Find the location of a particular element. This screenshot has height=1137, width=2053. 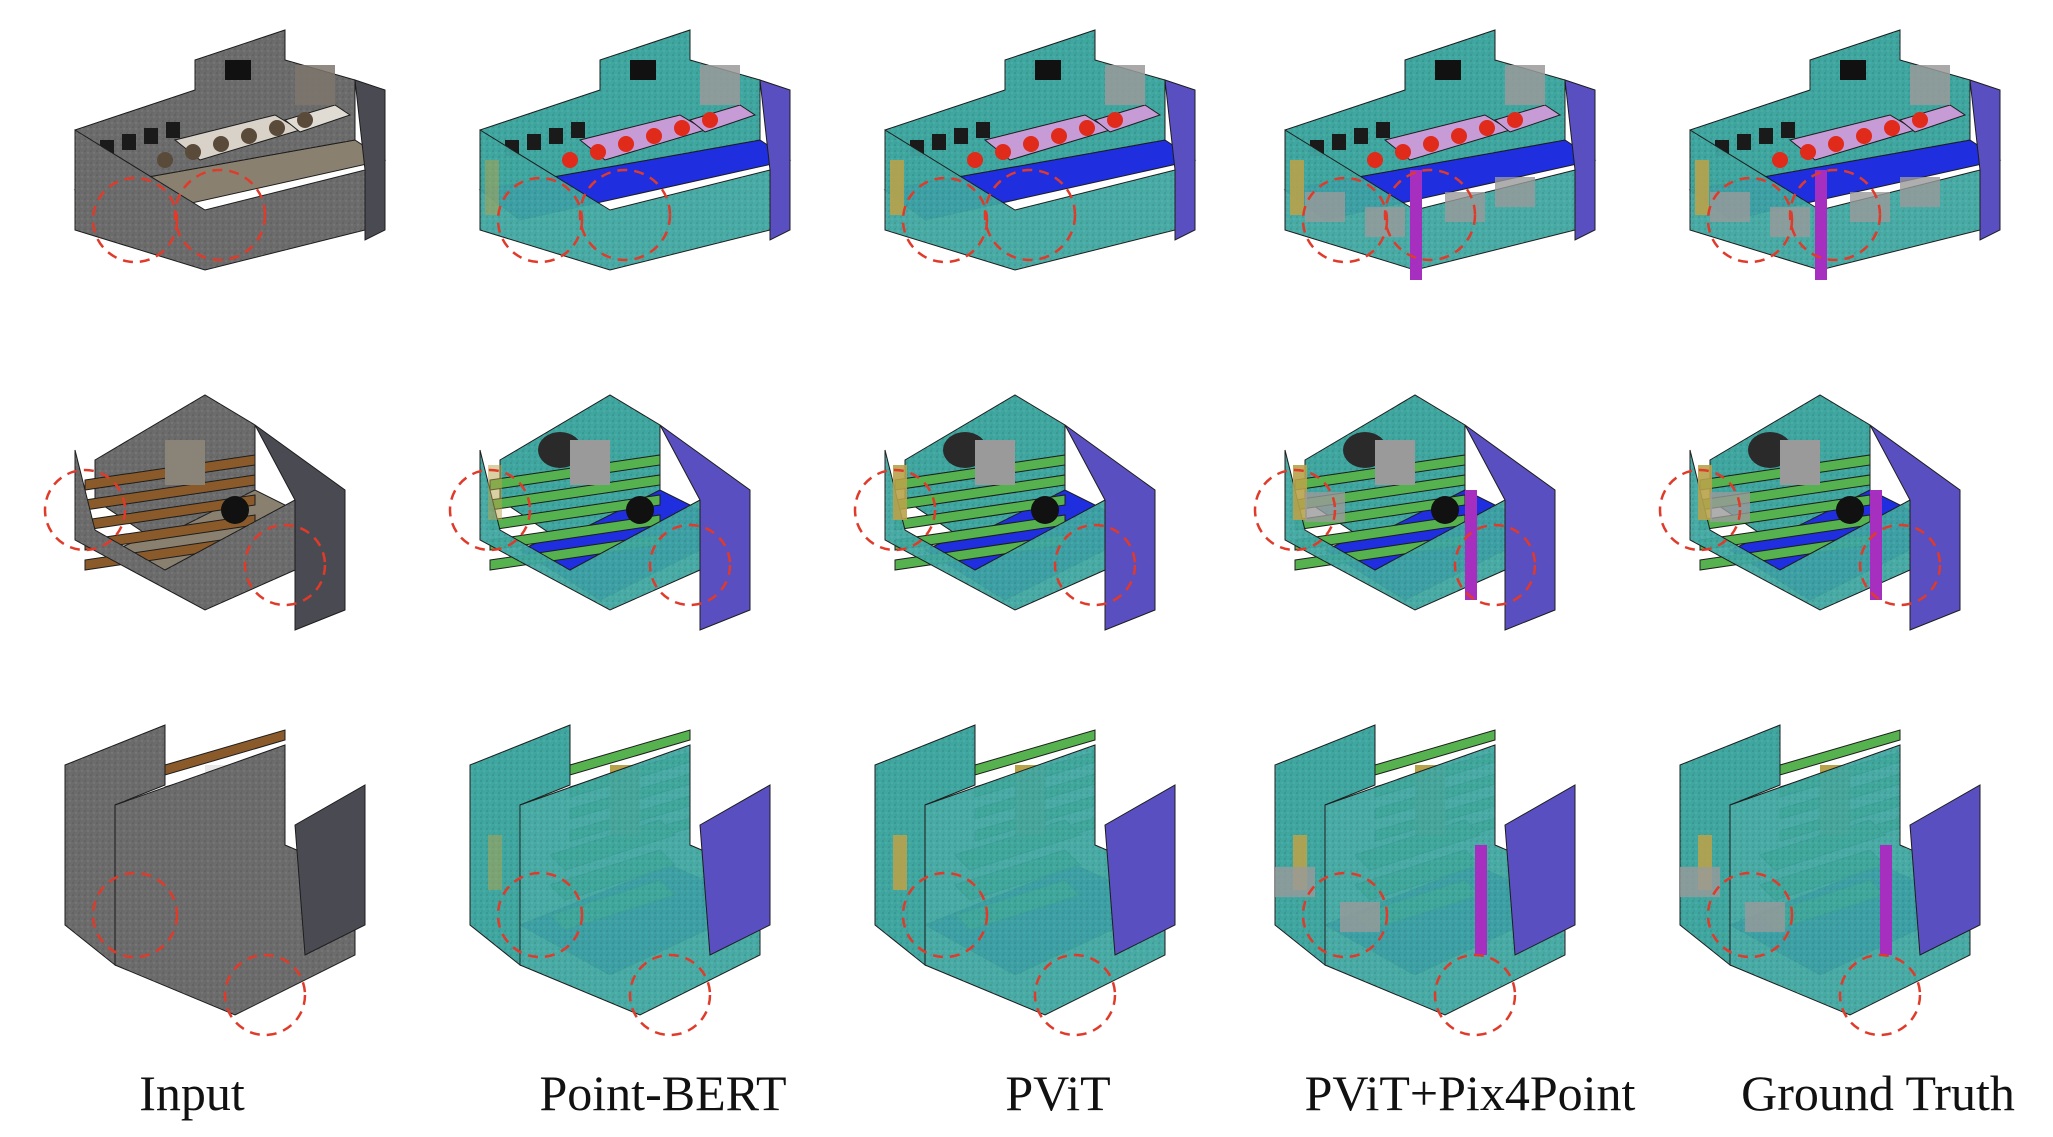

panel-r1-ground-truth is located at coordinates (1845, 154).